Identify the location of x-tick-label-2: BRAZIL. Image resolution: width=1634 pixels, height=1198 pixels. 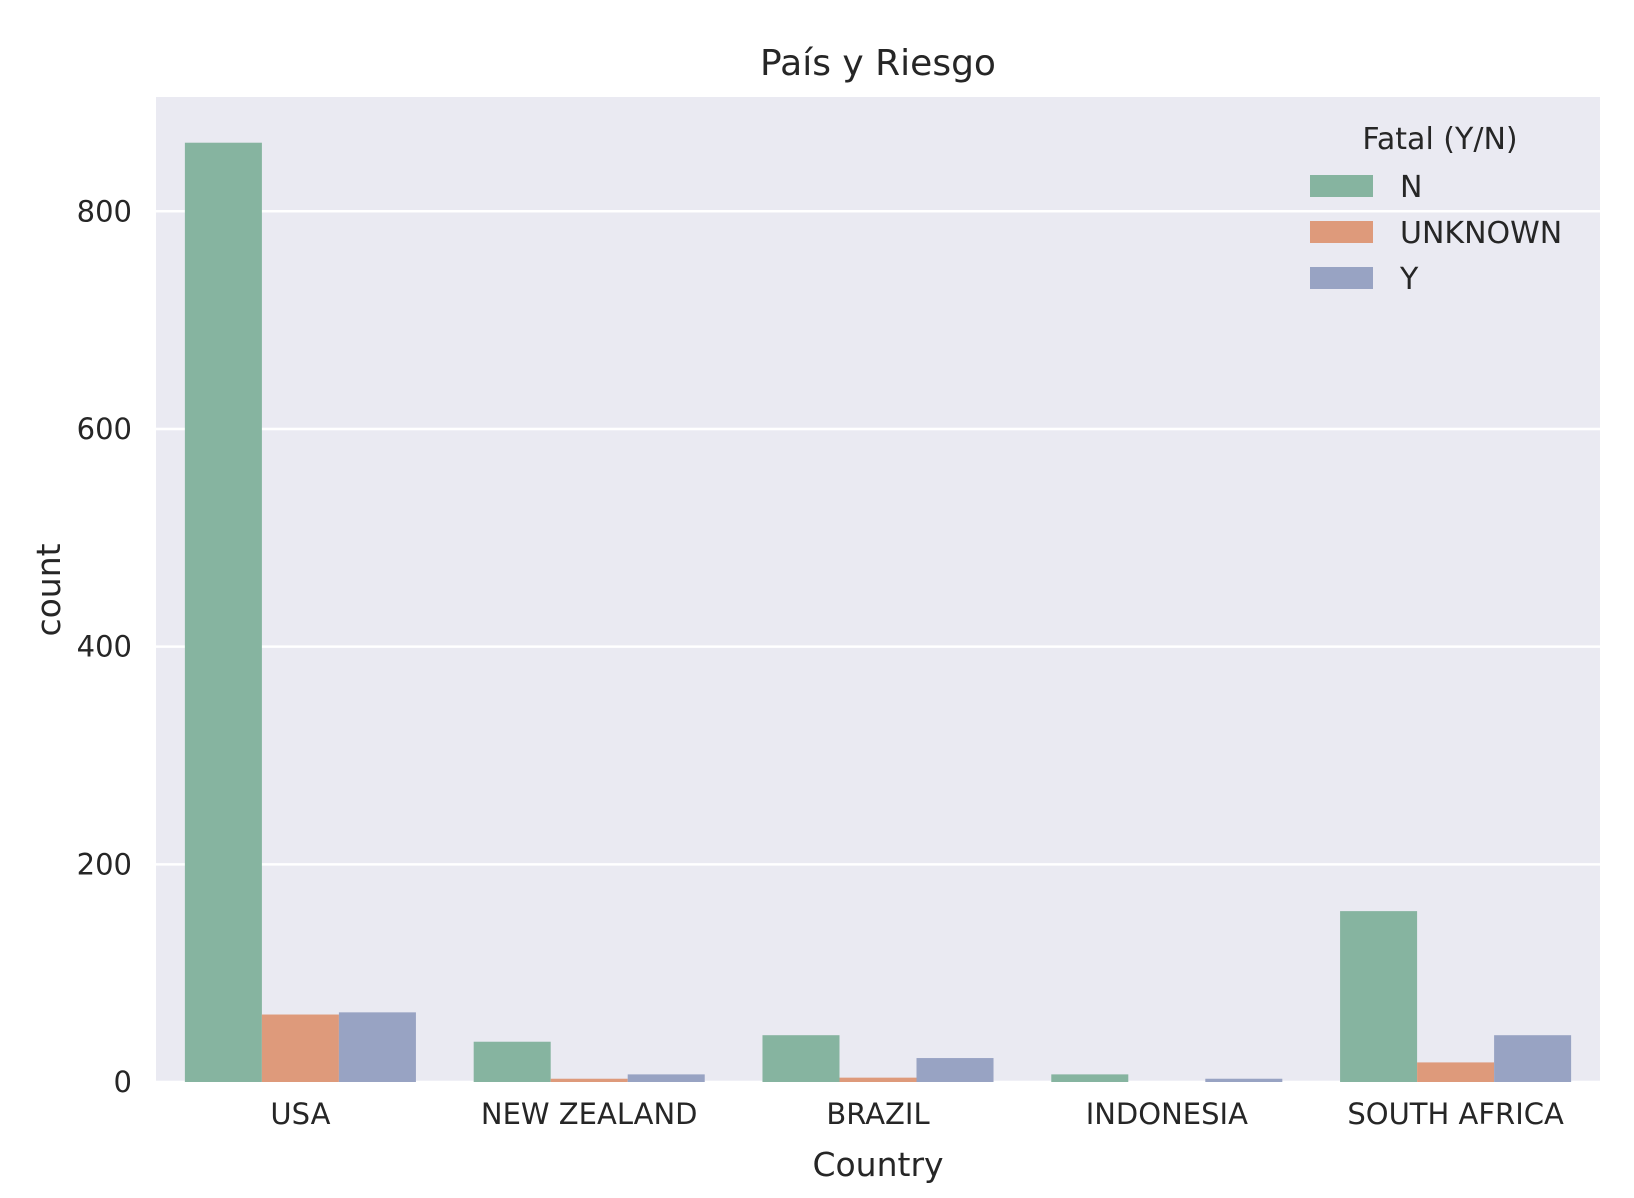
(877, 1114).